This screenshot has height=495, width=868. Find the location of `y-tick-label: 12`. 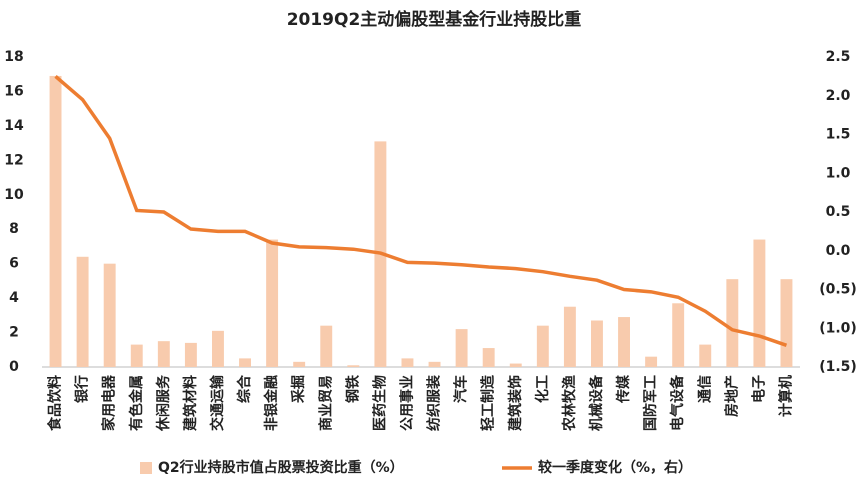

y-tick-label: 12 is located at coordinates (13, 160).